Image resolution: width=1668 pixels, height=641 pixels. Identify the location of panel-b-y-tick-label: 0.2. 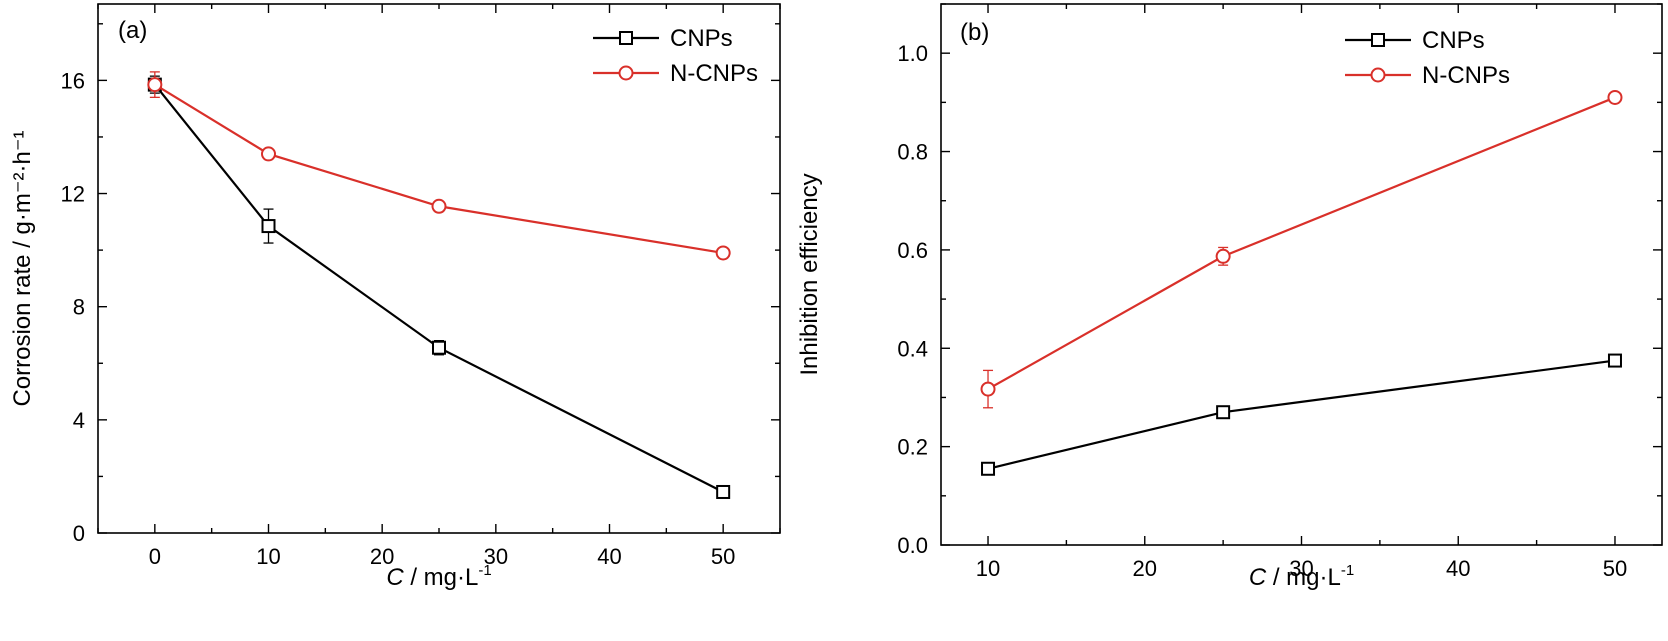
(912, 447).